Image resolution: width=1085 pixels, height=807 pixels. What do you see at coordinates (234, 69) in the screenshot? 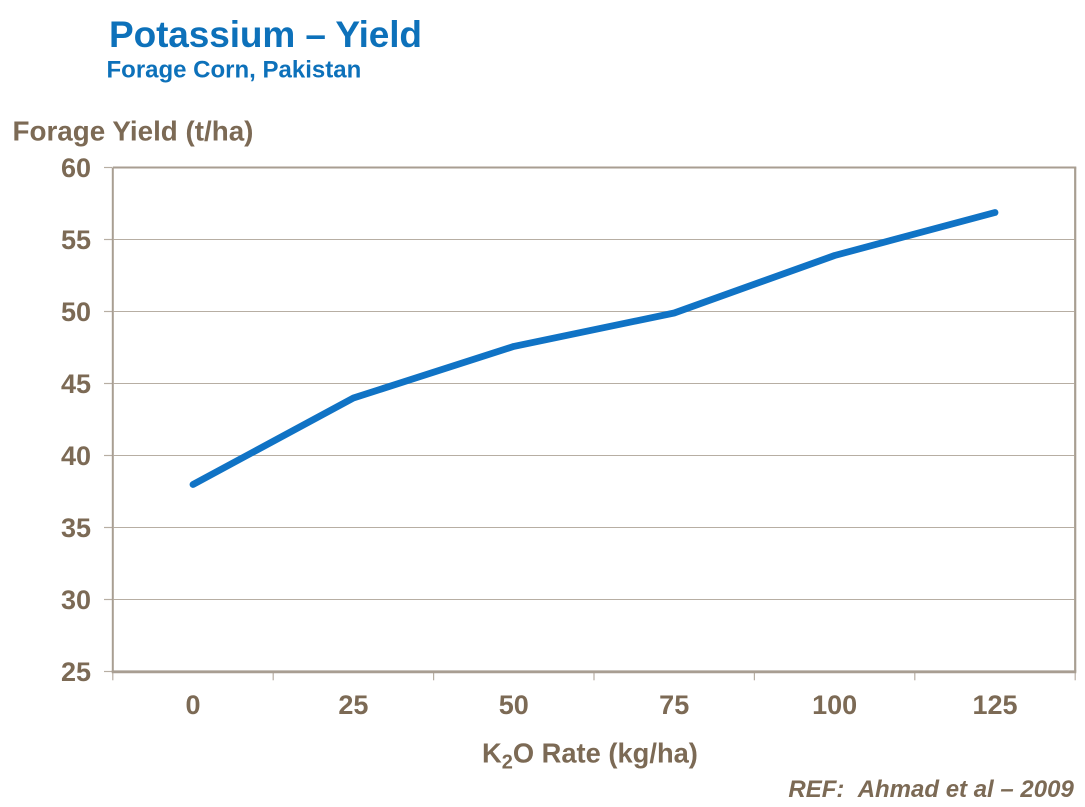
I see `svg-text: Forage Corn, Pakistan` at bounding box center [234, 69].